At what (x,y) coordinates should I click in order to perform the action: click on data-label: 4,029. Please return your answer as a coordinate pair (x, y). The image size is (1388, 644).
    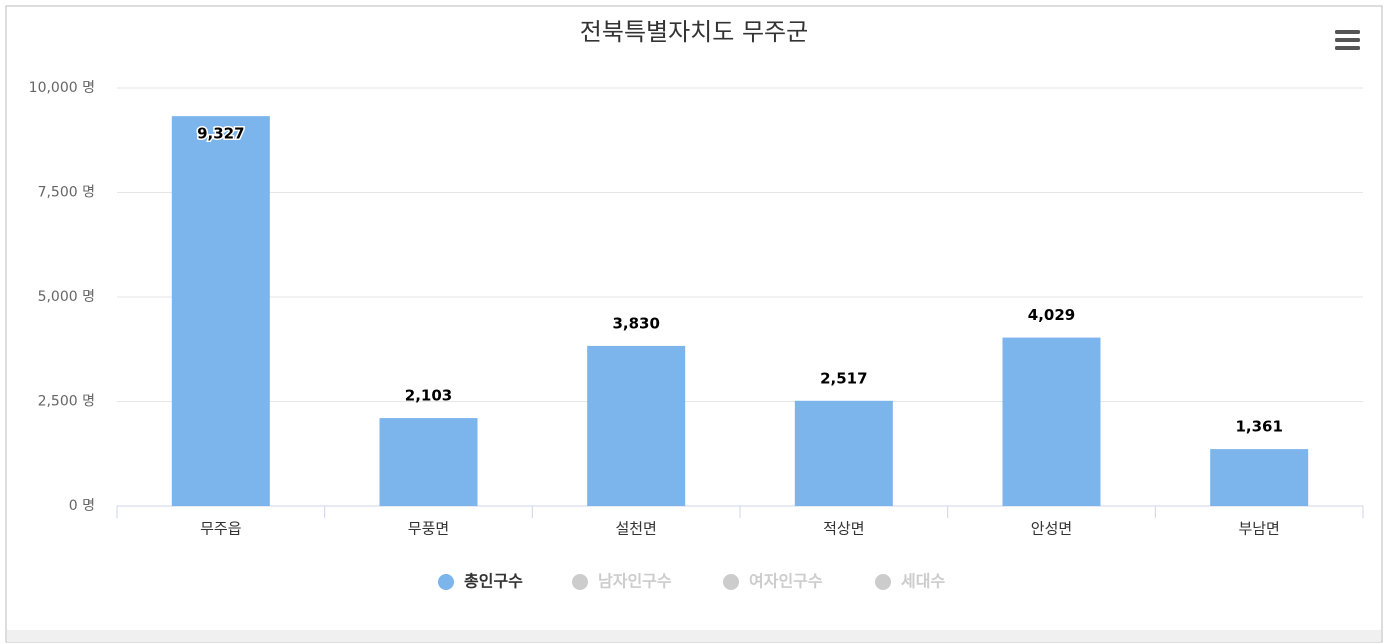
    Looking at the image, I should click on (1051, 315).